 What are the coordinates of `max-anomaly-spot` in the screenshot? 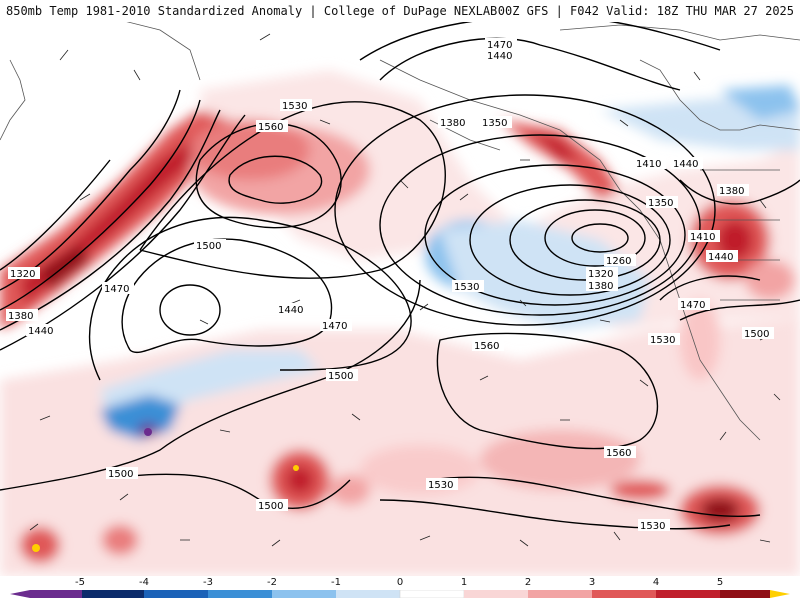 It's located at (36, 548).